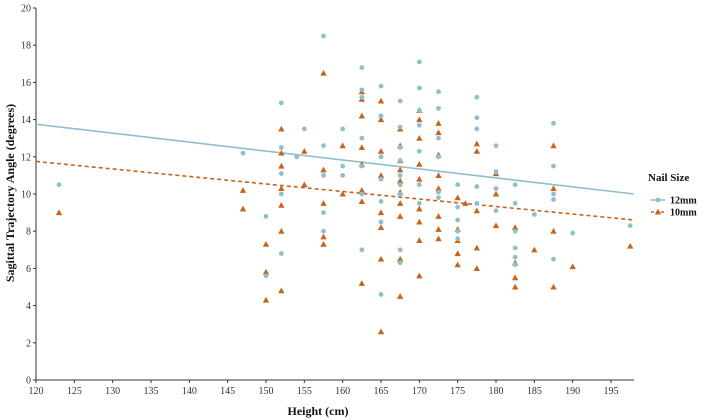 The image size is (707, 420). Describe the element at coordinates (26, 157) in the screenshot. I see `y-tick-label: 12` at that location.